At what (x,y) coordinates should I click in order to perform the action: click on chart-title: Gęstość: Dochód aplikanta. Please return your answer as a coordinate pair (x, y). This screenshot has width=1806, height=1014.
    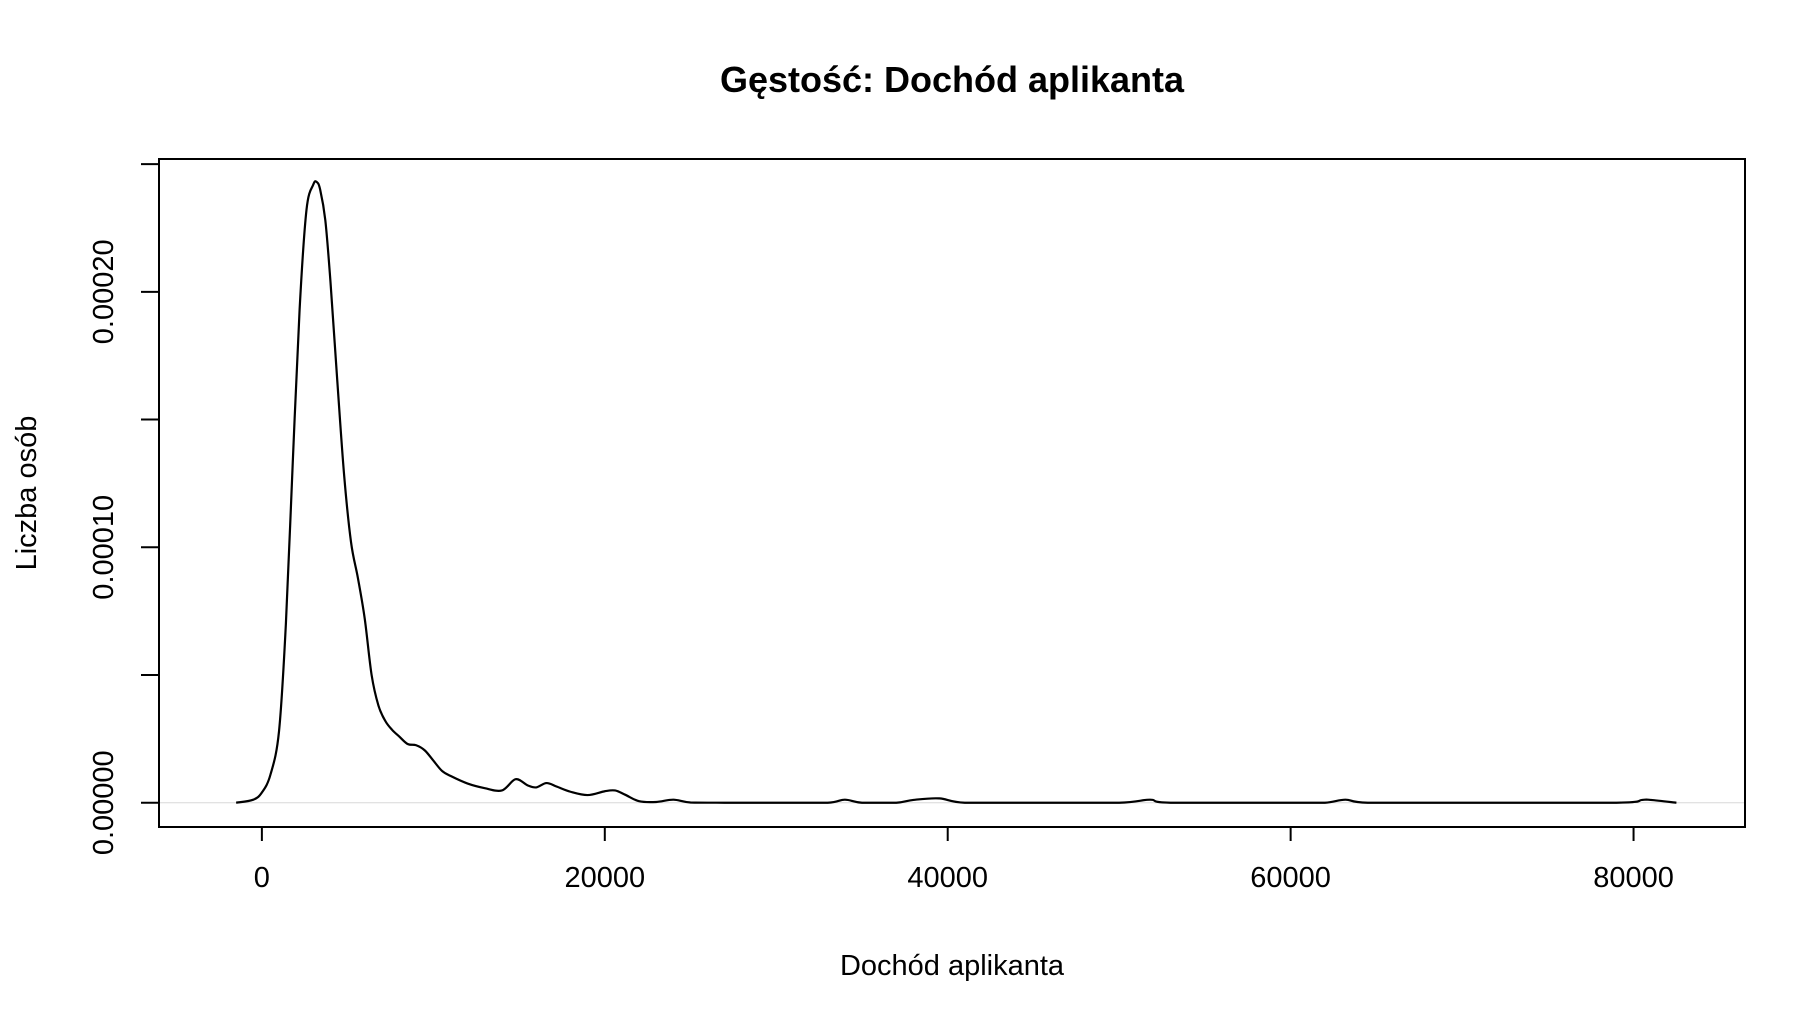
    Looking at the image, I should click on (952, 79).